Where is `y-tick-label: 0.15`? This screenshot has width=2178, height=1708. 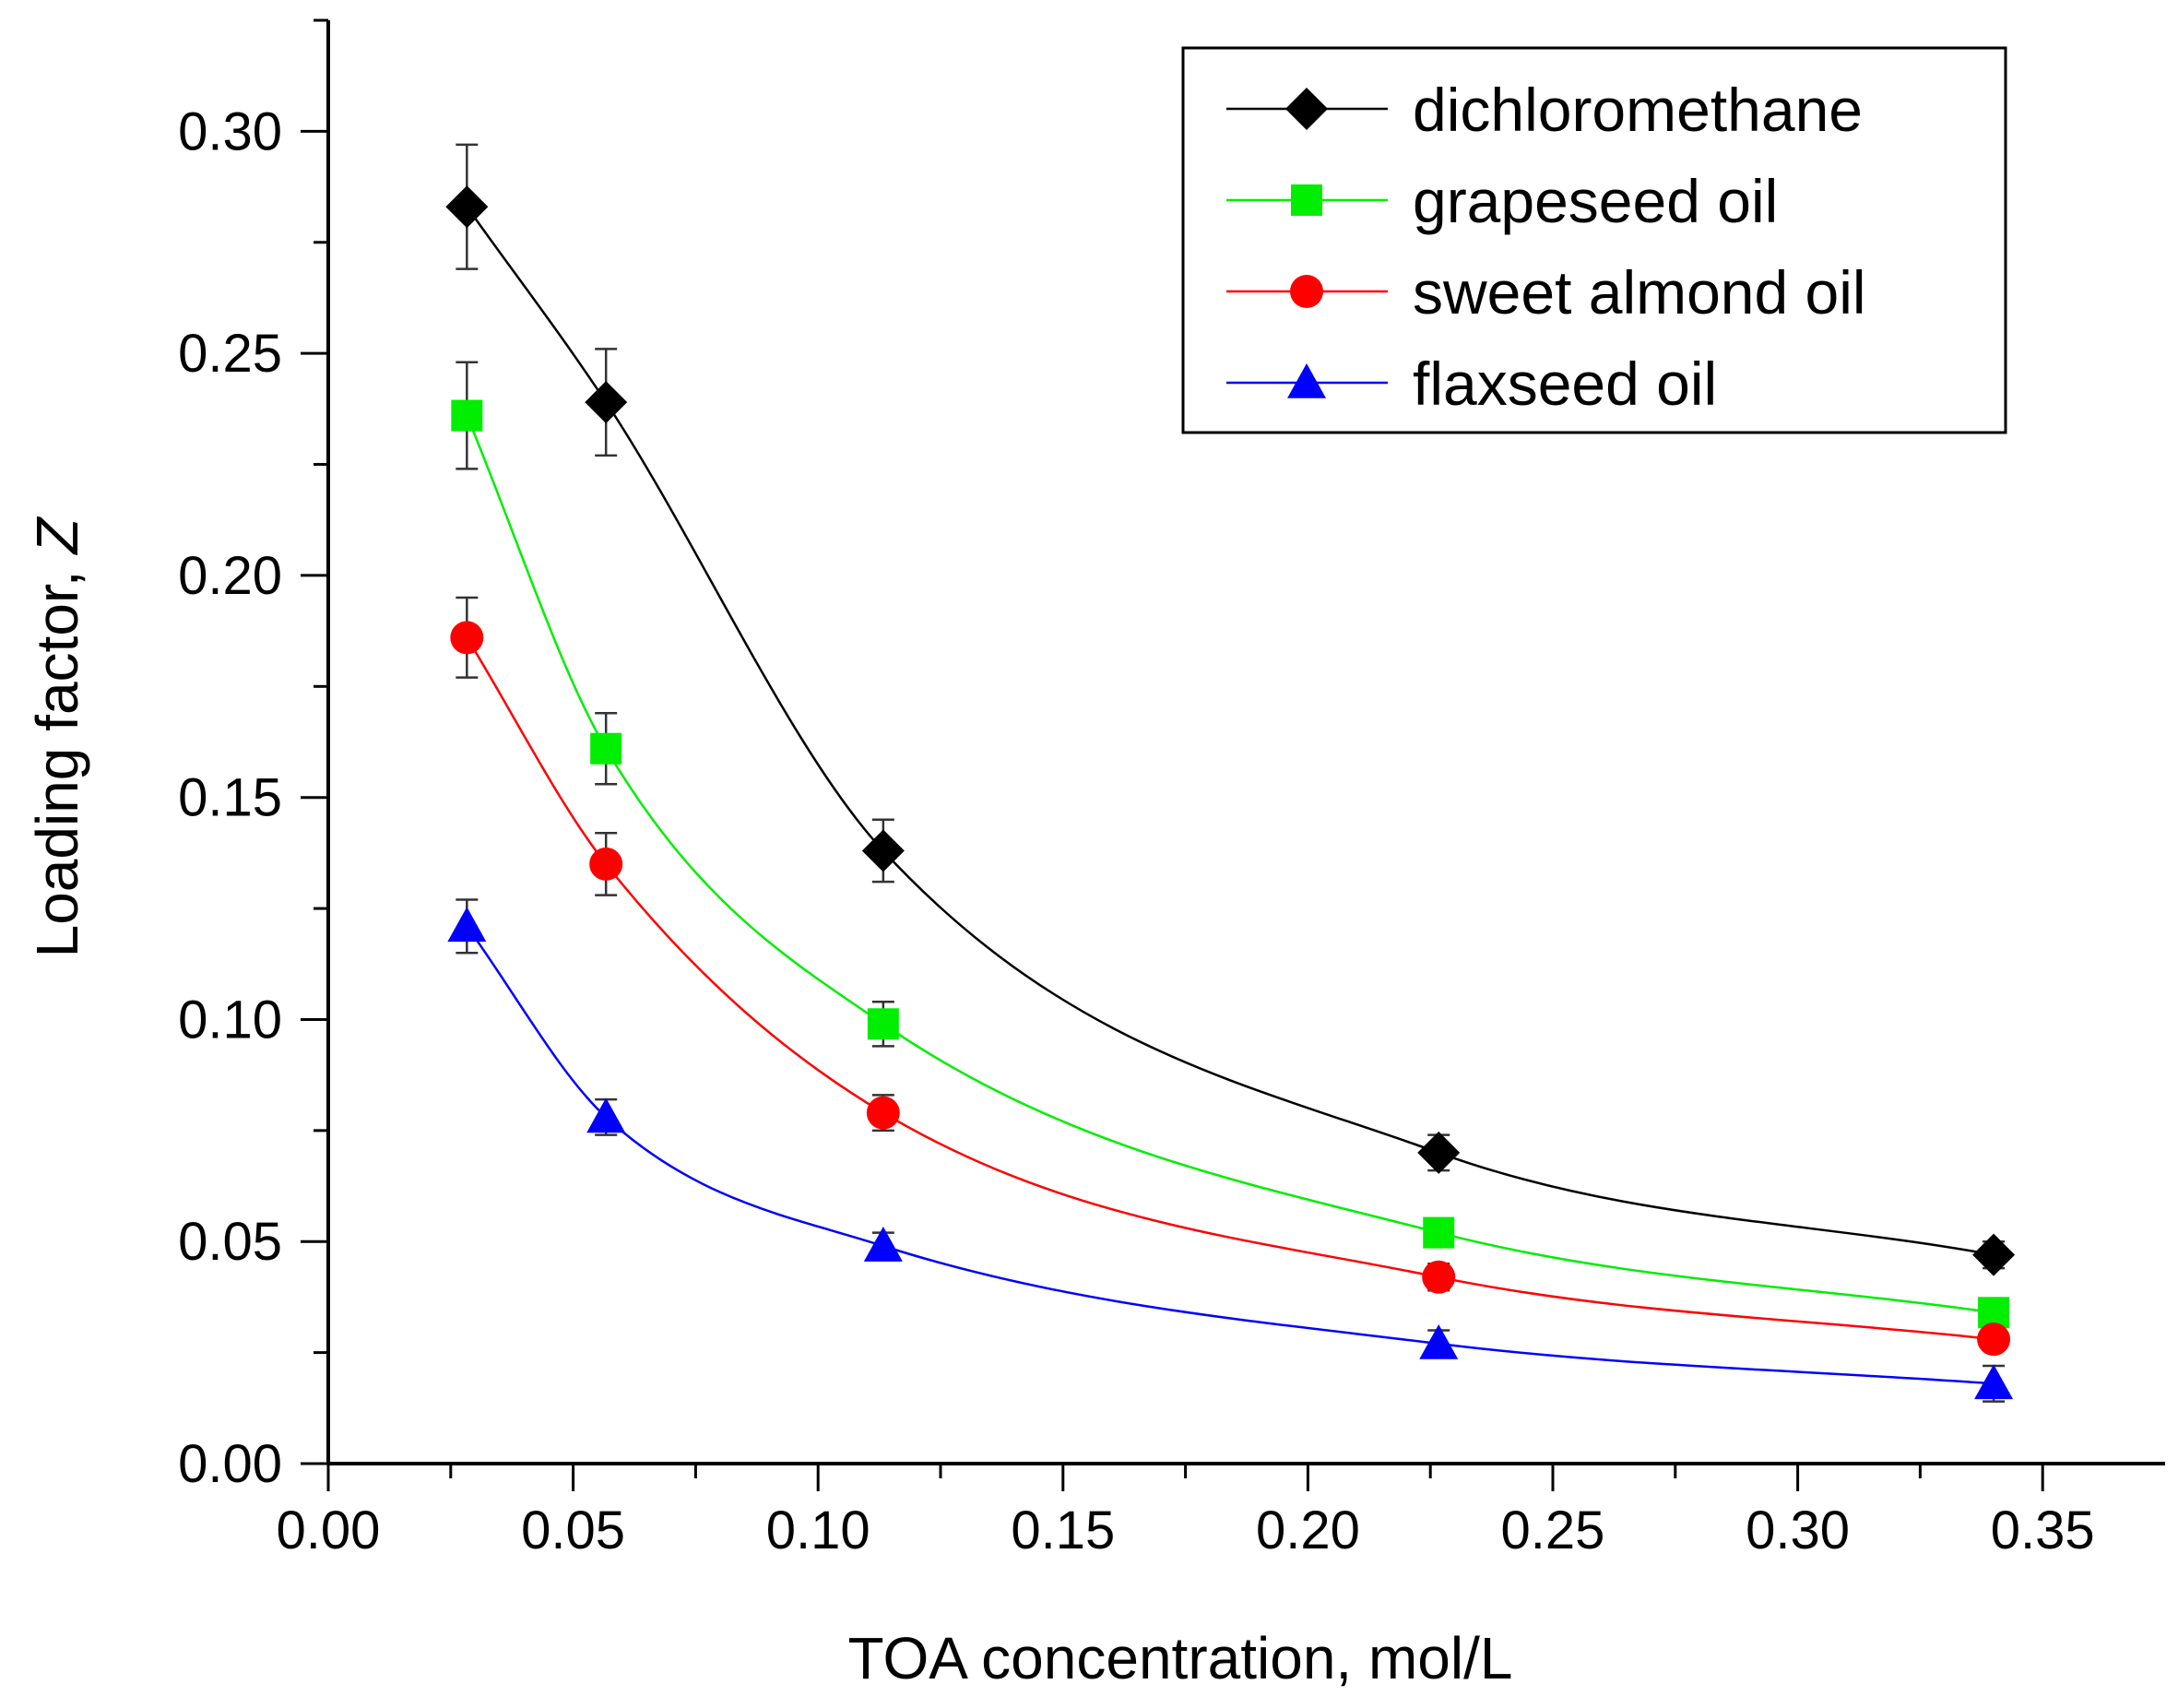
y-tick-label: 0.15 is located at coordinates (230, 798).